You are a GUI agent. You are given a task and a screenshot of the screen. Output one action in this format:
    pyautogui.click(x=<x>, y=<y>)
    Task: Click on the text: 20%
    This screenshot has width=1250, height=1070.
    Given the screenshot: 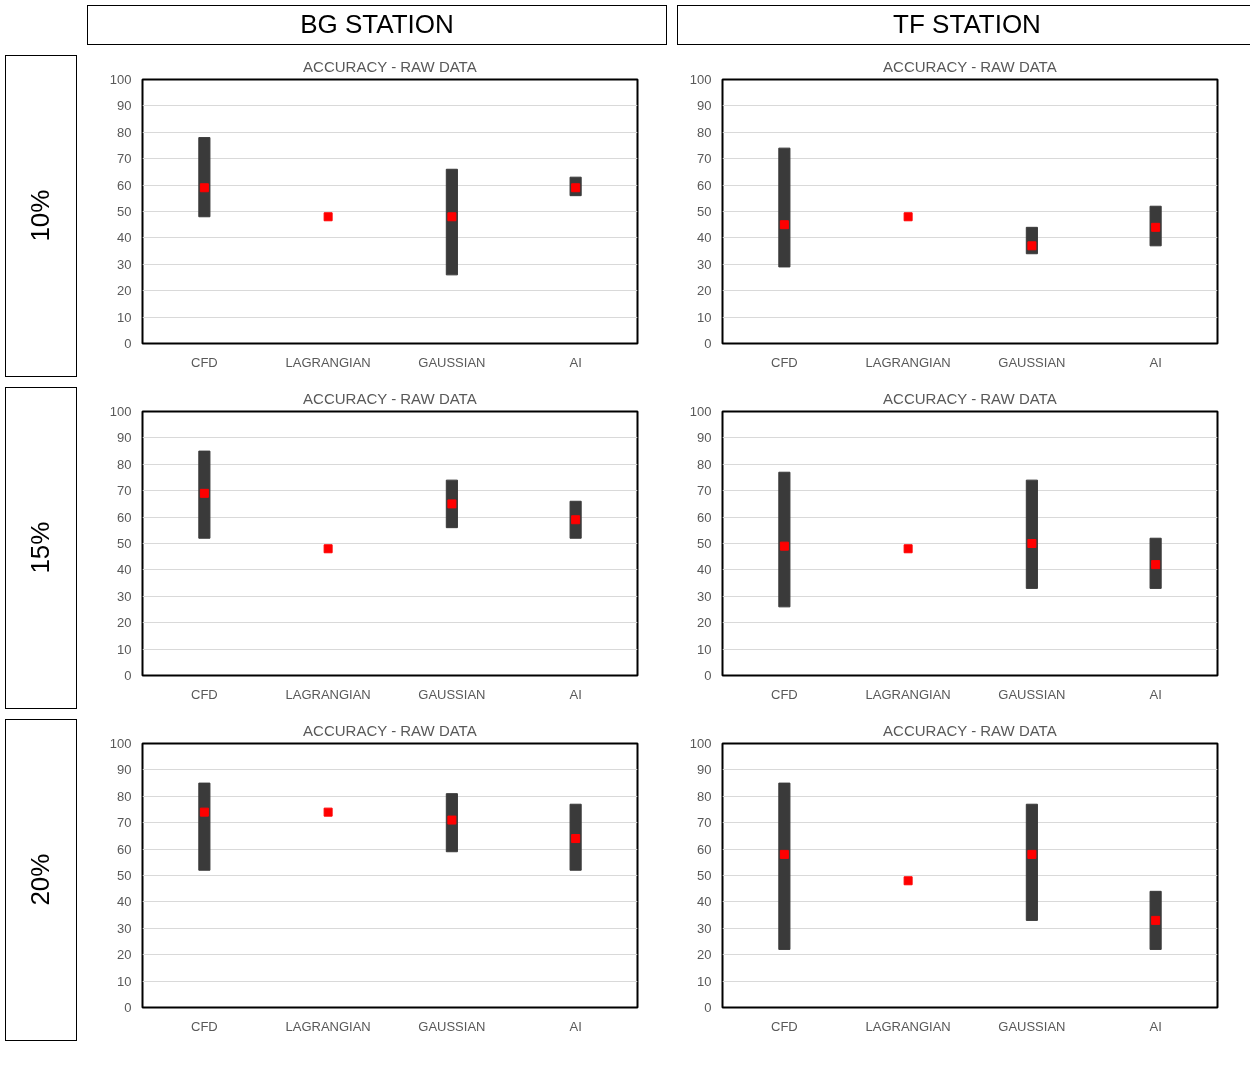 What is the action you would take?
    pyautogui.click(x=40, y=880)
    